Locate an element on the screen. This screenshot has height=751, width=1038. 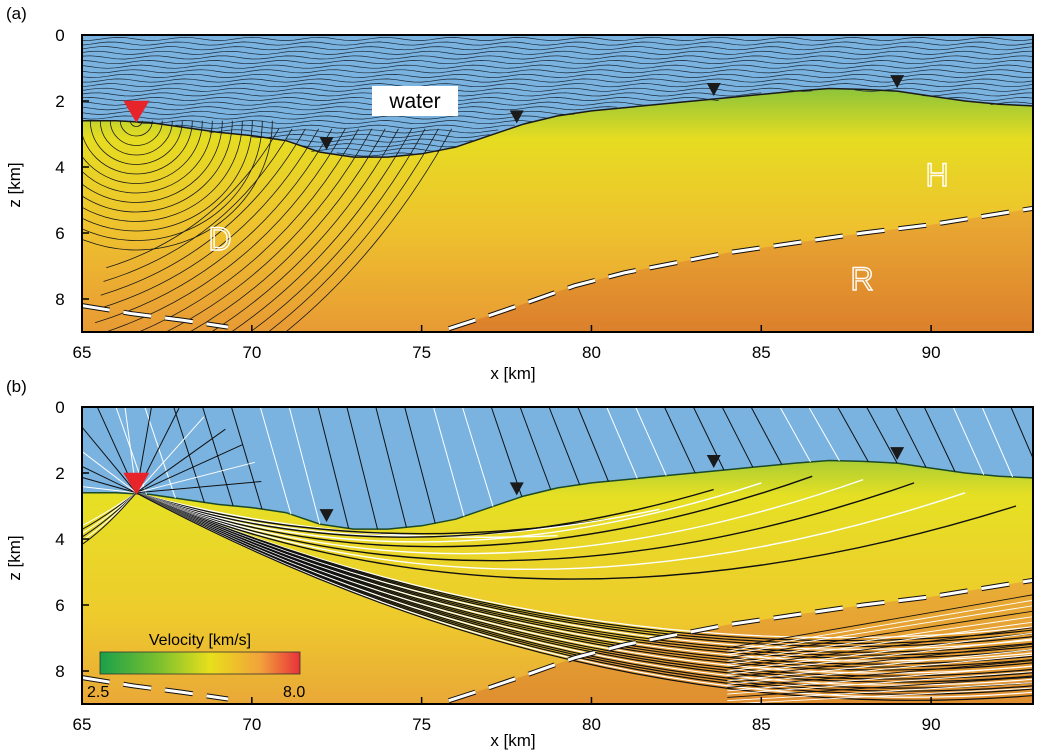
x-tick-label: 75 is located at coordinates (421, 724).